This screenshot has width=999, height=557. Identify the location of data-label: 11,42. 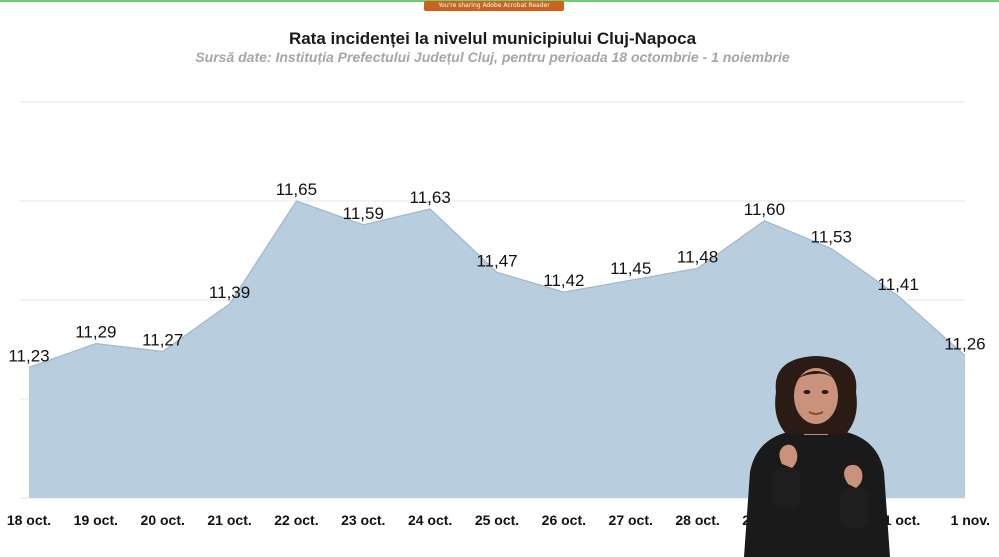
(563, 280).